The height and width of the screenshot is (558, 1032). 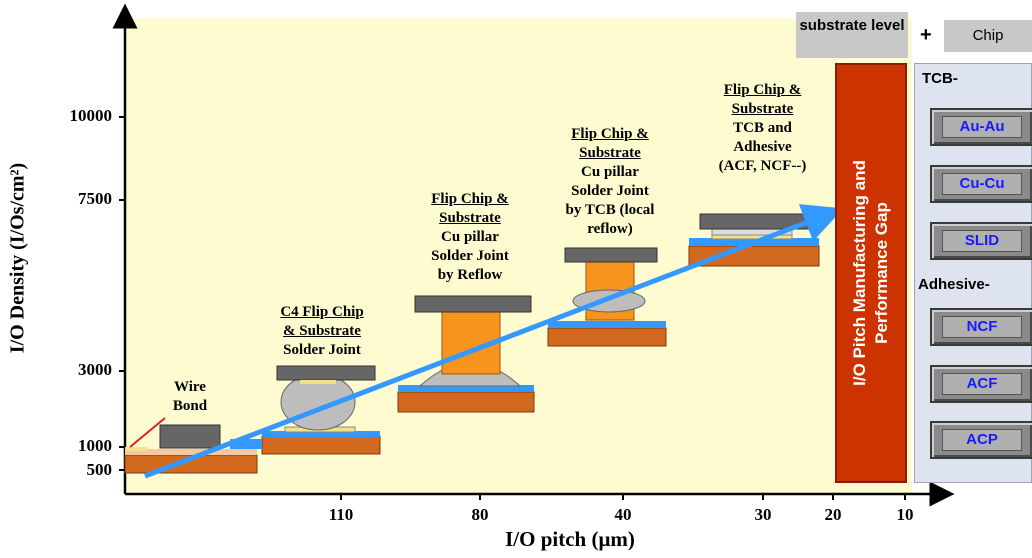 What do you see at coordinates (833, 514) in the screenshot?
I see `x-tick-20: 20` at bounding box center [833, 514].